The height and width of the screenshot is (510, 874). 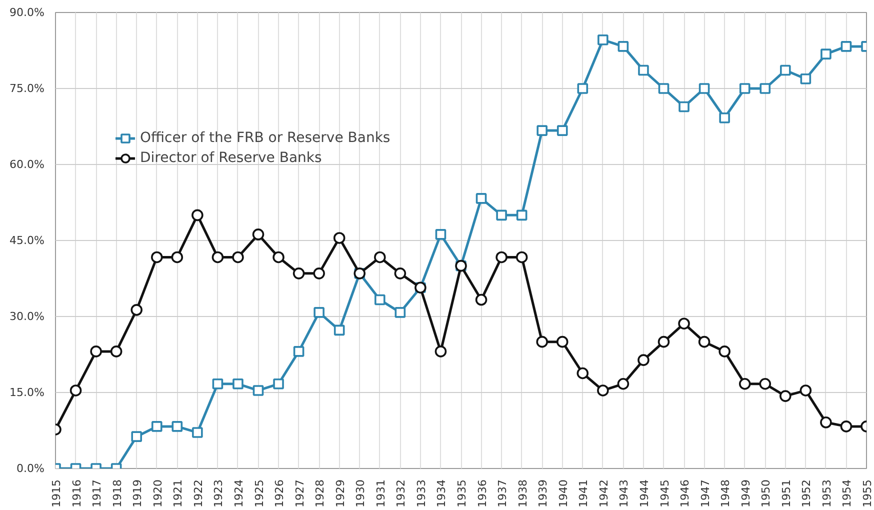 I want to click on y-tick-label: 75.0%, so click(x=27, y=88).